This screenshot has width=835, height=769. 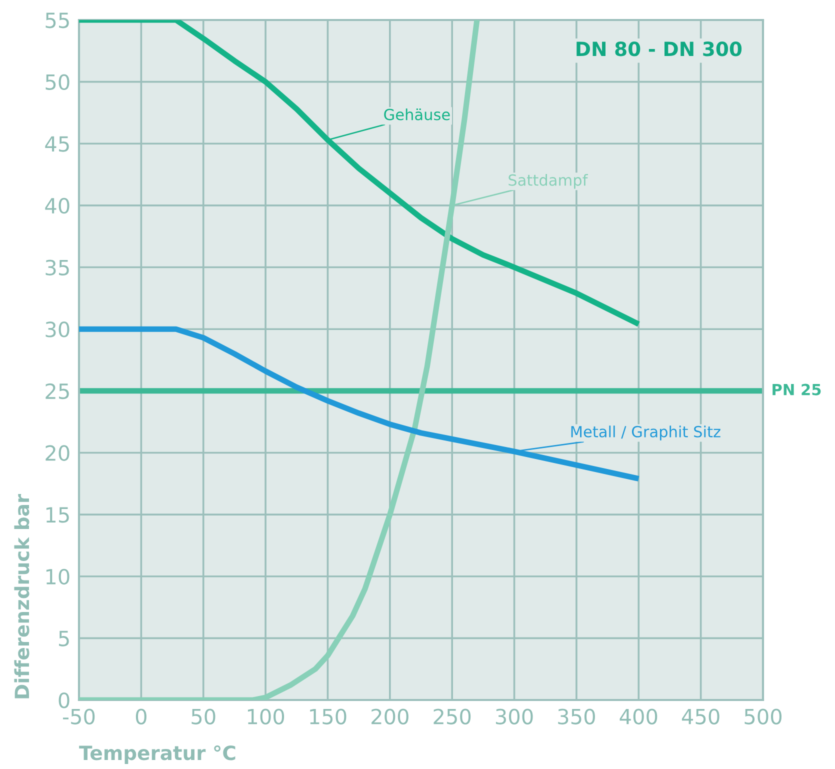 I want to click on y-tick-label: 35, so click(x=57, y=268).